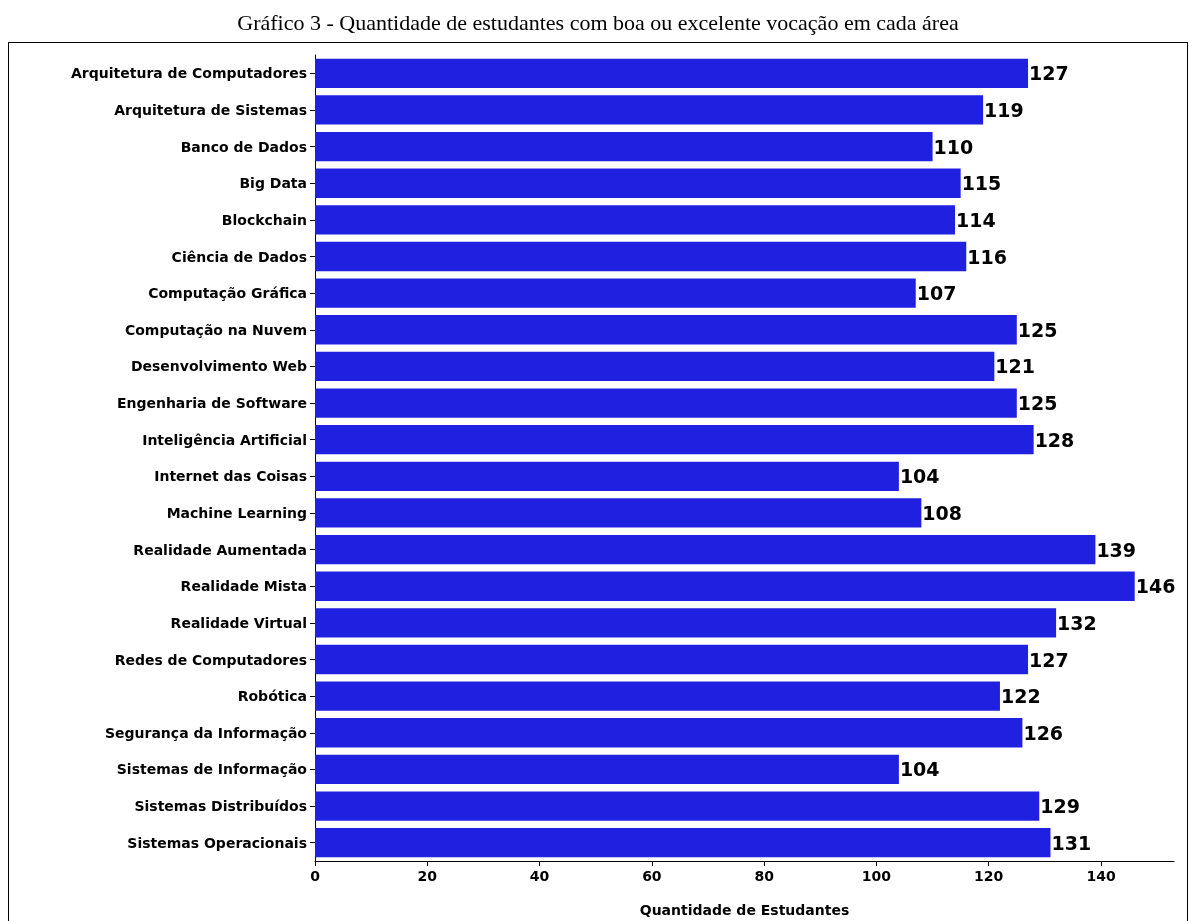 This screenshot has height=921, width=1189. What do you see at coordinates (264, 219) in the screenshot?
I see `y-tick-label: Blockchain` at bounding box center [264, 219].